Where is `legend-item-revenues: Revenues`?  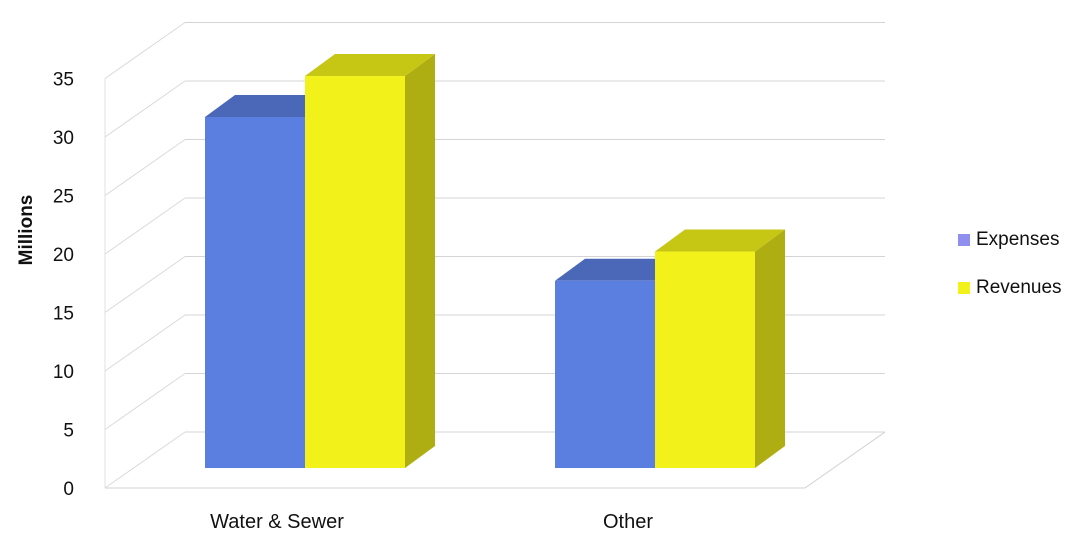
legend-item-revenues: Revenues is located at coordinates (1010, 287).